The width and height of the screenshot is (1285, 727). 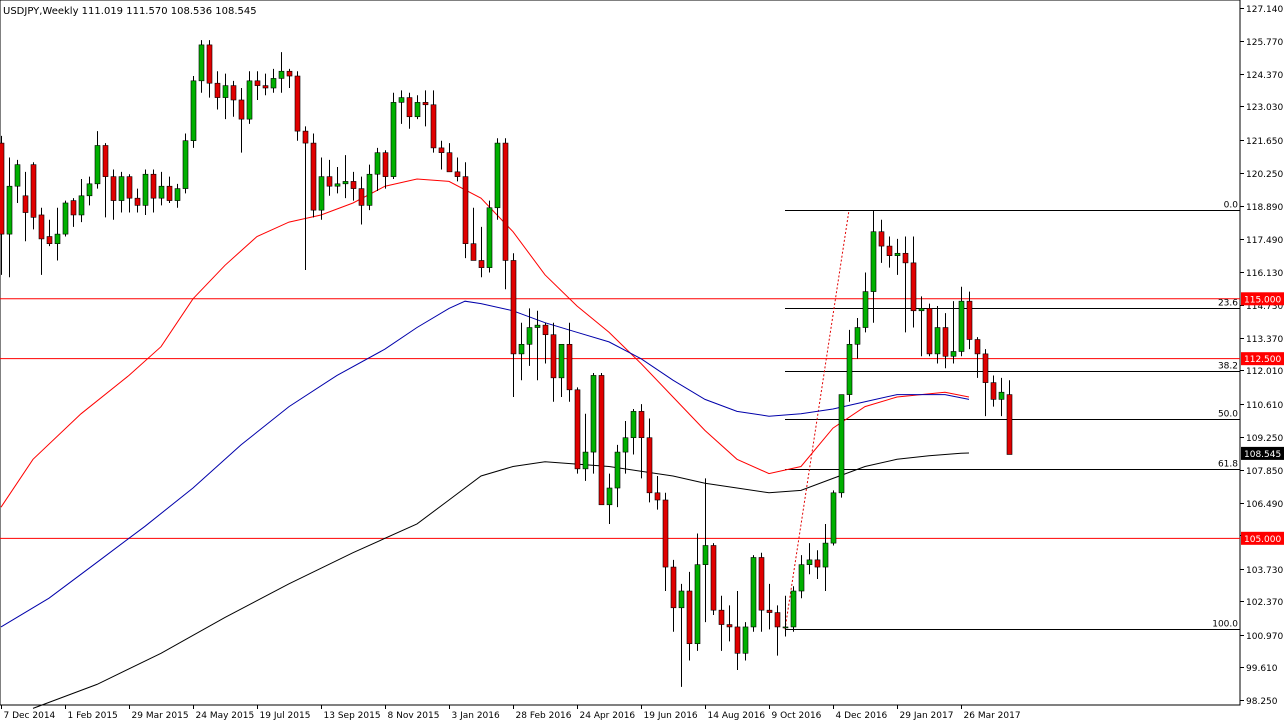 I want to click on x-tick-label: 19 Jun 2016, so click(x=671, y=716).